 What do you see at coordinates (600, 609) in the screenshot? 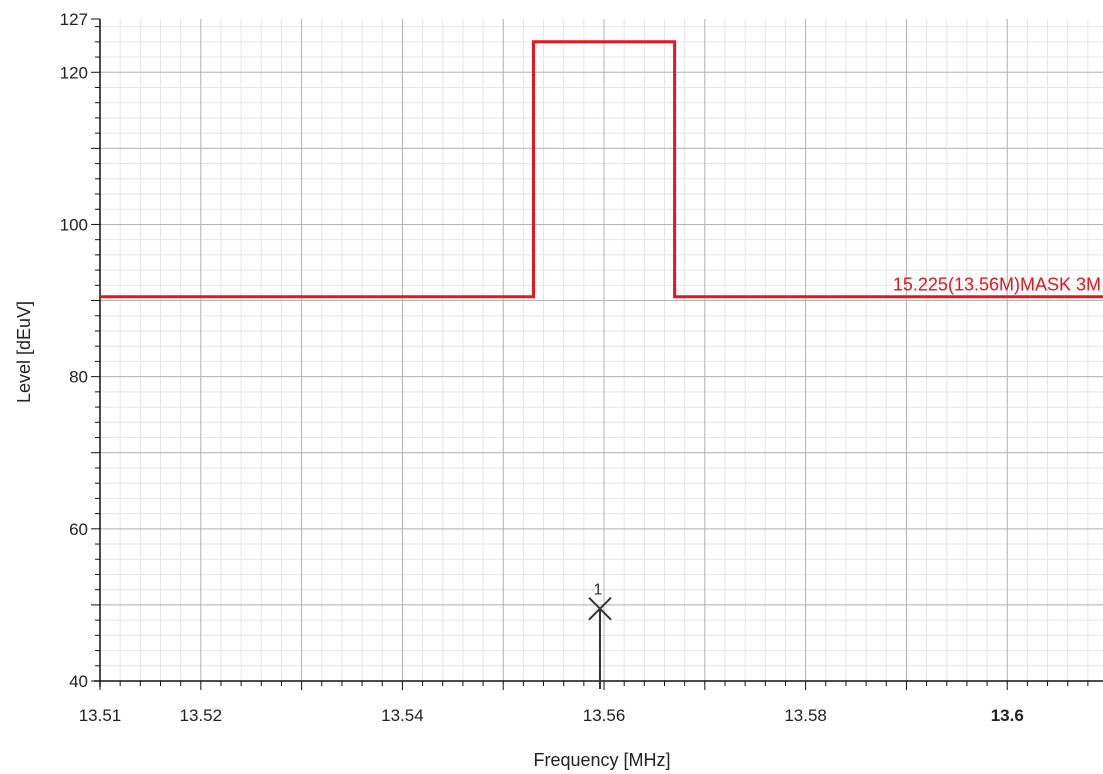
I see `marker-cross` at bounding box center [600, 609].